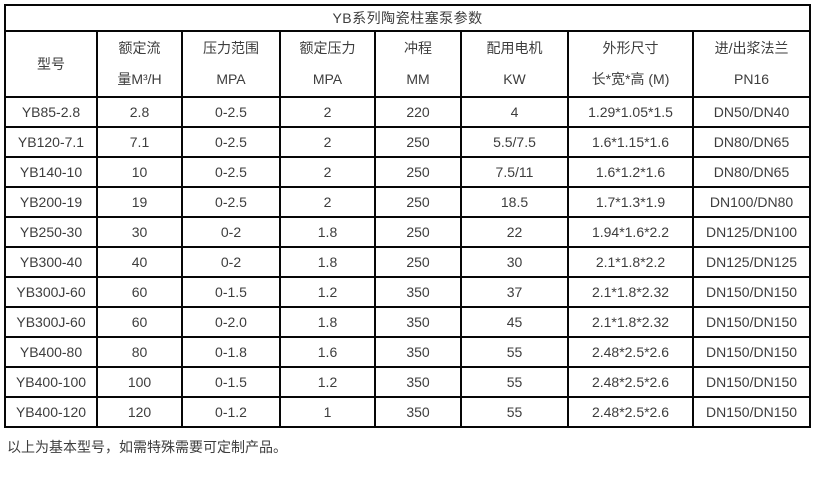 The width and height of the screenshot is (814, 494). What do you see at coordinates (514, 48) in the screenshot?
I see `col-header-label: 配用电机` at bounding box center [514, 48].